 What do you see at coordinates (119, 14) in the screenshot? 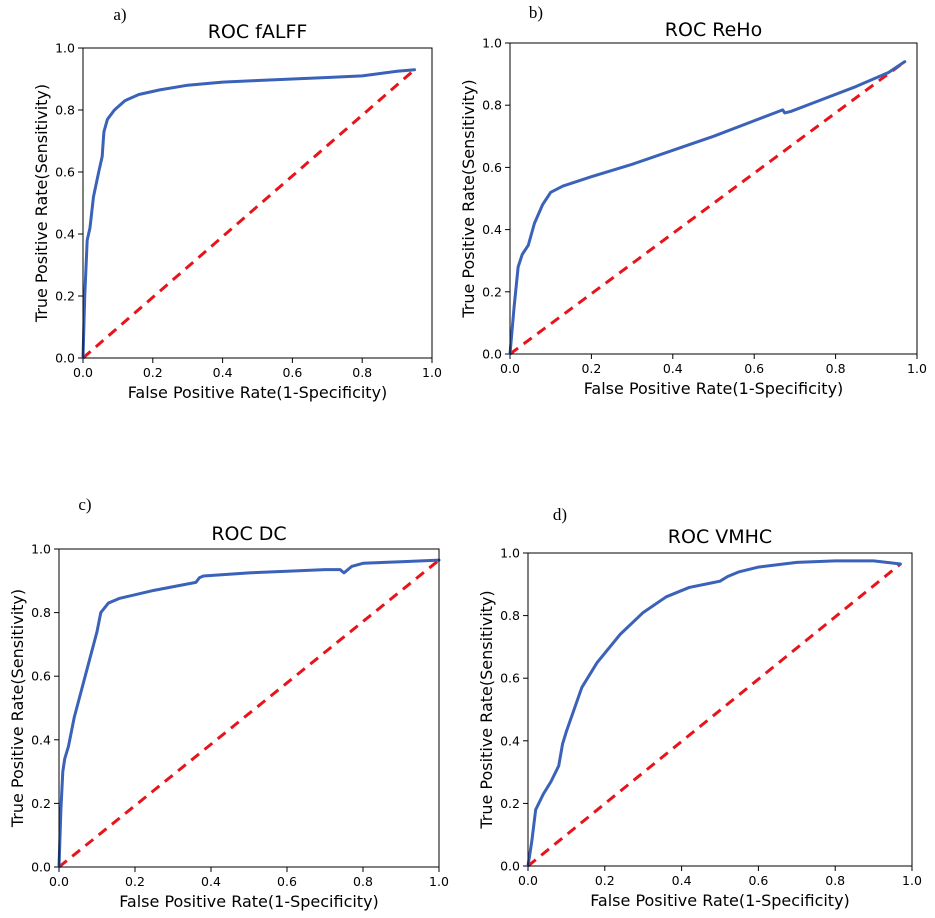
I see `panel-label: a)` at bounding box center [119, 14].